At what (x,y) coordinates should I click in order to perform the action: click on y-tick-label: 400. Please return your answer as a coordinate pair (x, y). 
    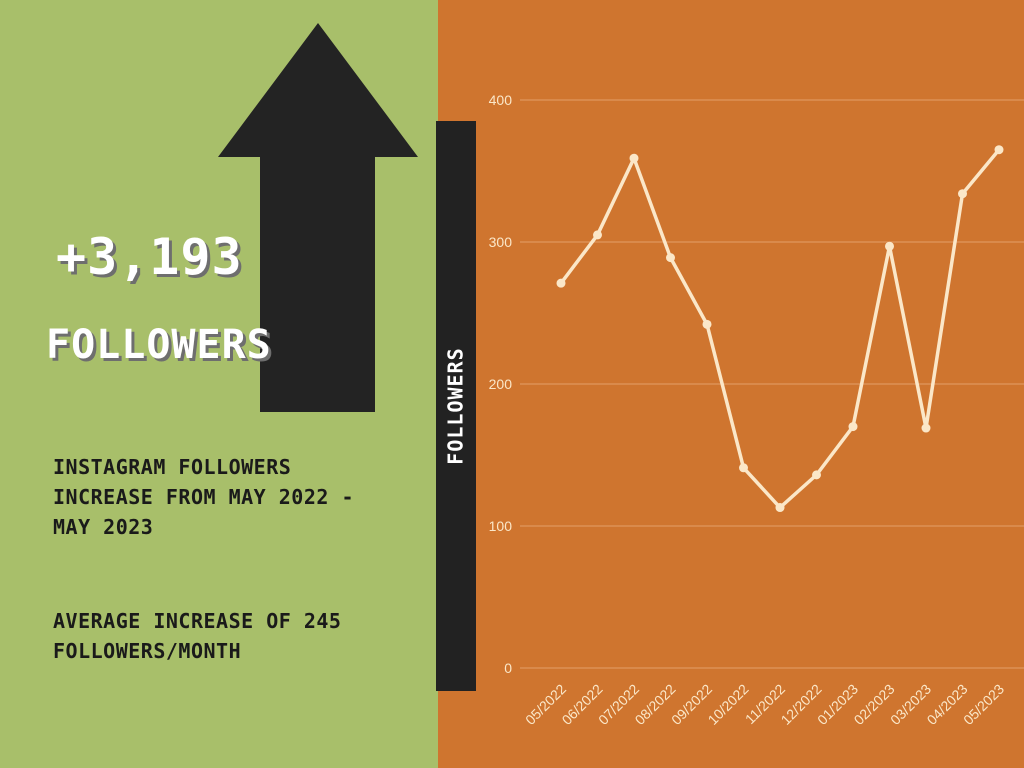
    Looking at the image, I should click on (501, 100).